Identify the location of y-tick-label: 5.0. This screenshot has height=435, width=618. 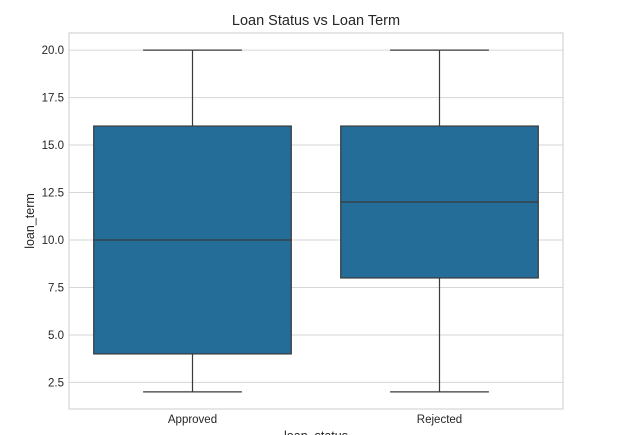
(56, 336).